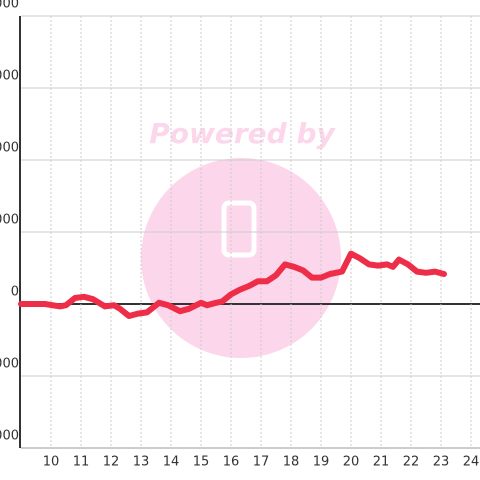  Describe the element at coordinates (51, 462) in the screenshot. I see `x-tick-label: 10` at that location.